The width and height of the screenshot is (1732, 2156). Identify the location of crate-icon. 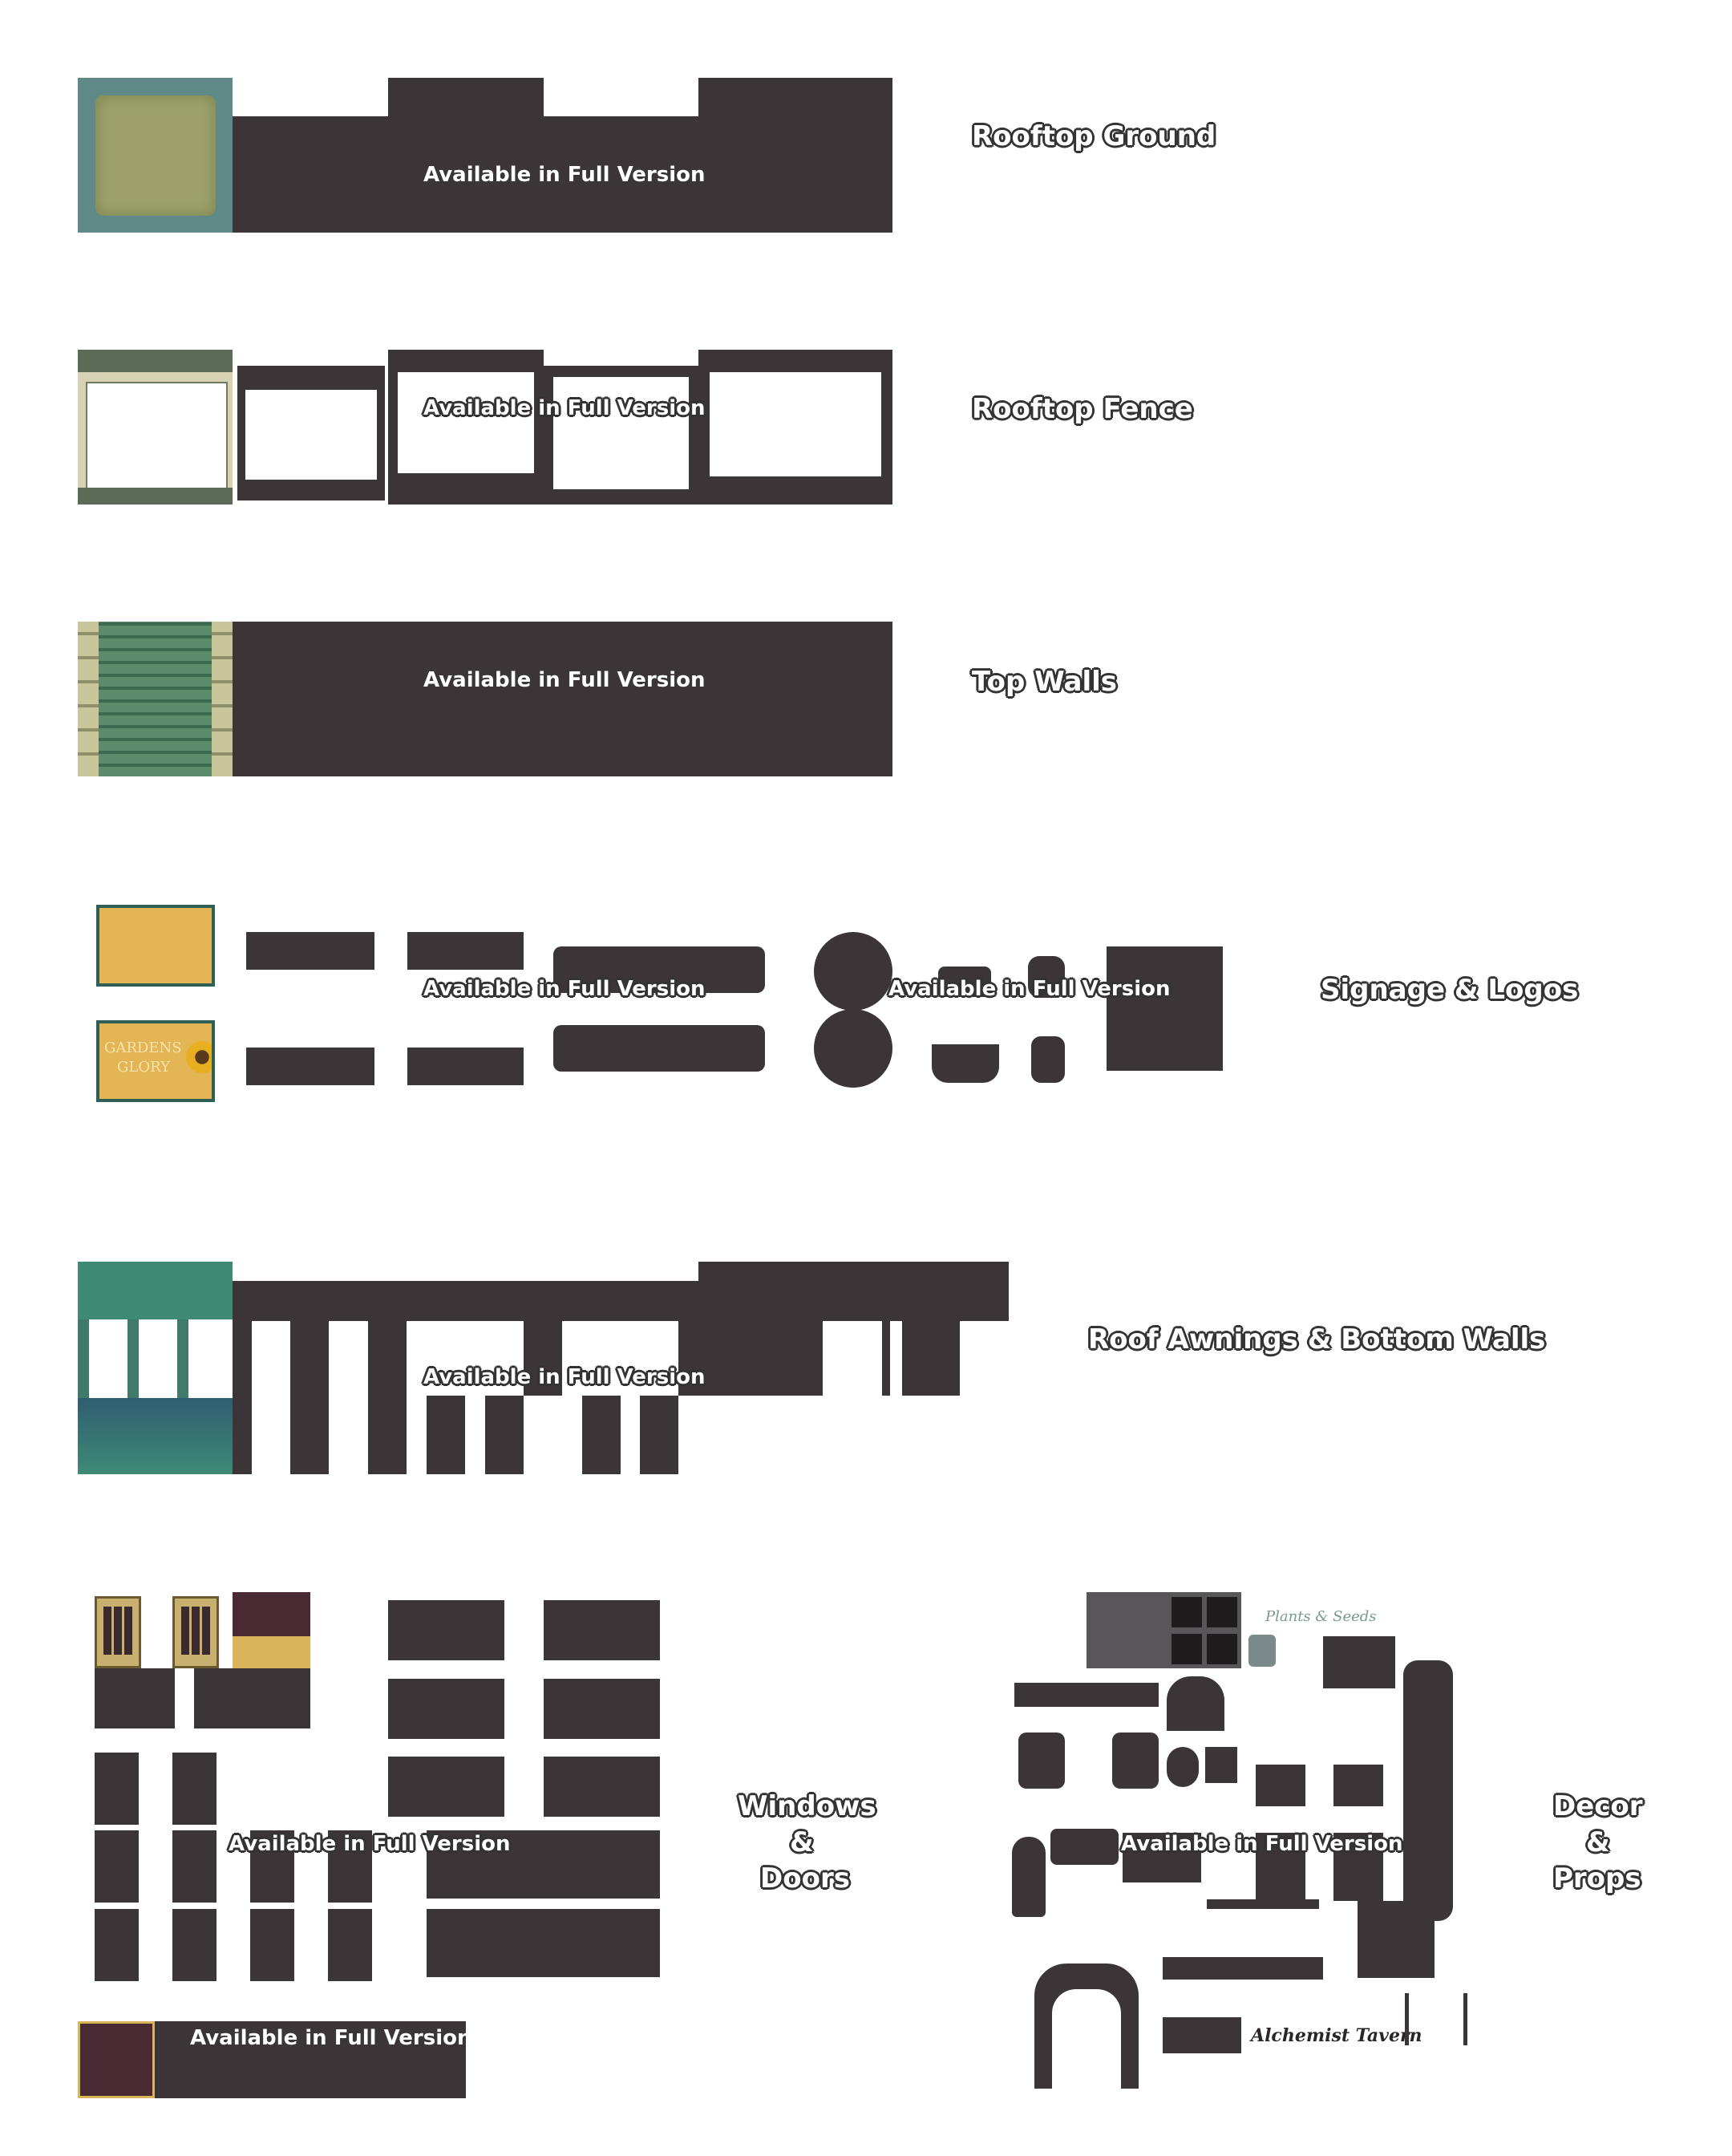
(1221, 1765).